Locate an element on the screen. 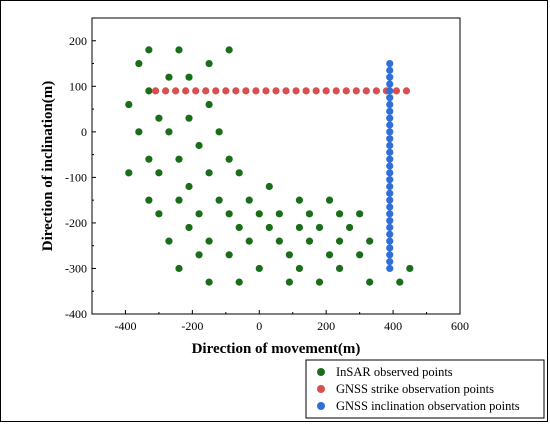  gnss-inclination-legend-marker is located at coordinates (321, 406).